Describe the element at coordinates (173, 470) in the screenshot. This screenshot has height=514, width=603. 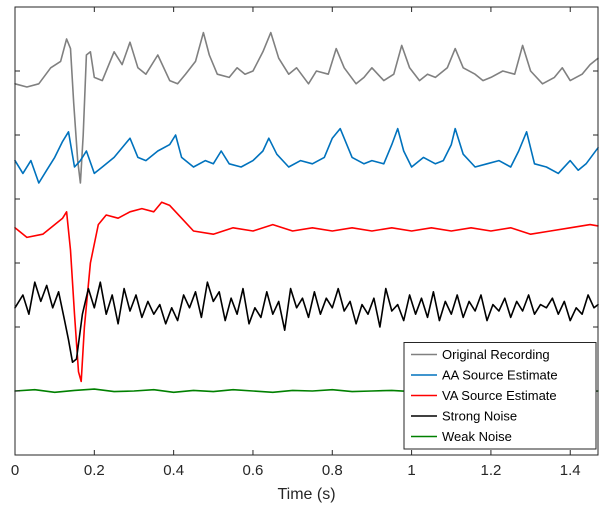
I see `x-tick-label: 0.4` at that location.